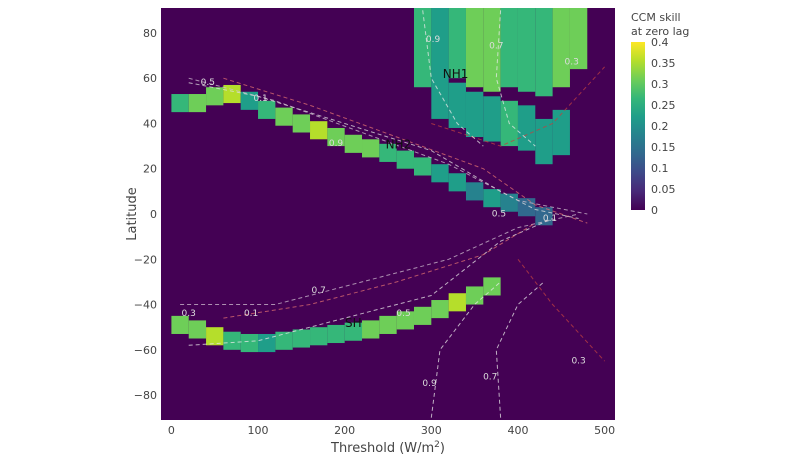 This screenshot has height=460, width=800. What do you see at coordinates (456, 74) in the screenshot?
I see `region-label-nh1: NH1` at bounding box center [456, 74].